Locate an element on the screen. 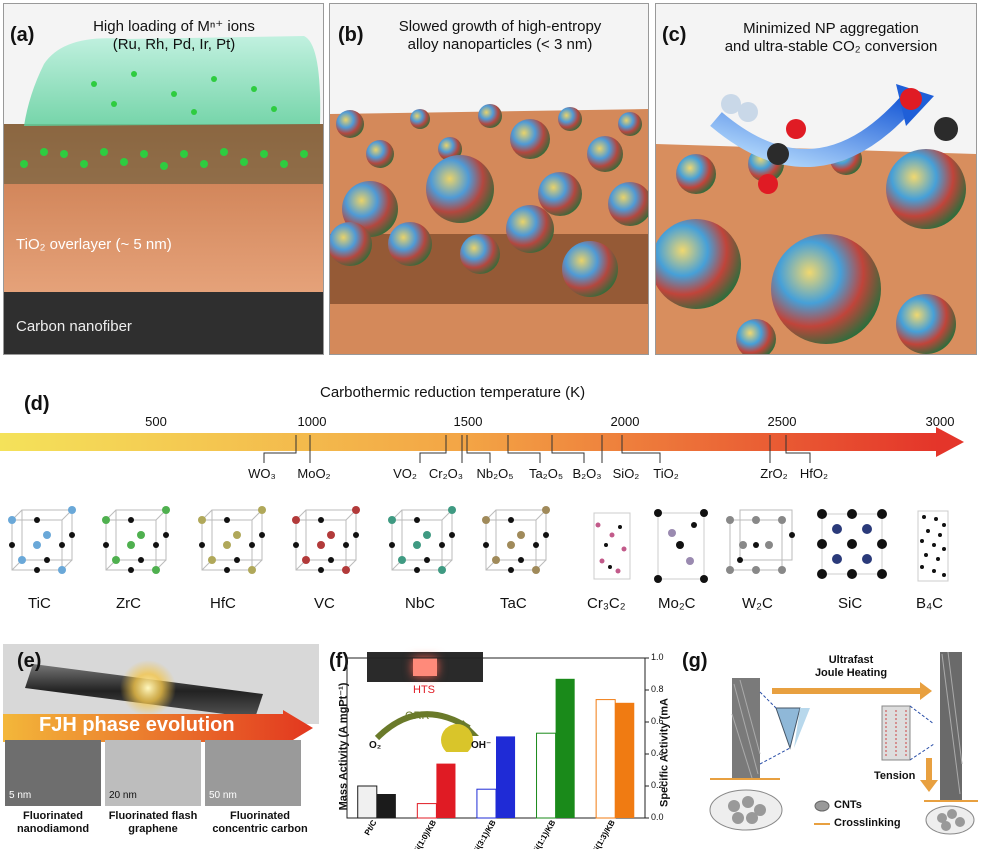  fjh-banner-text: FJH phase evolution is located at coordinates (137, 725).